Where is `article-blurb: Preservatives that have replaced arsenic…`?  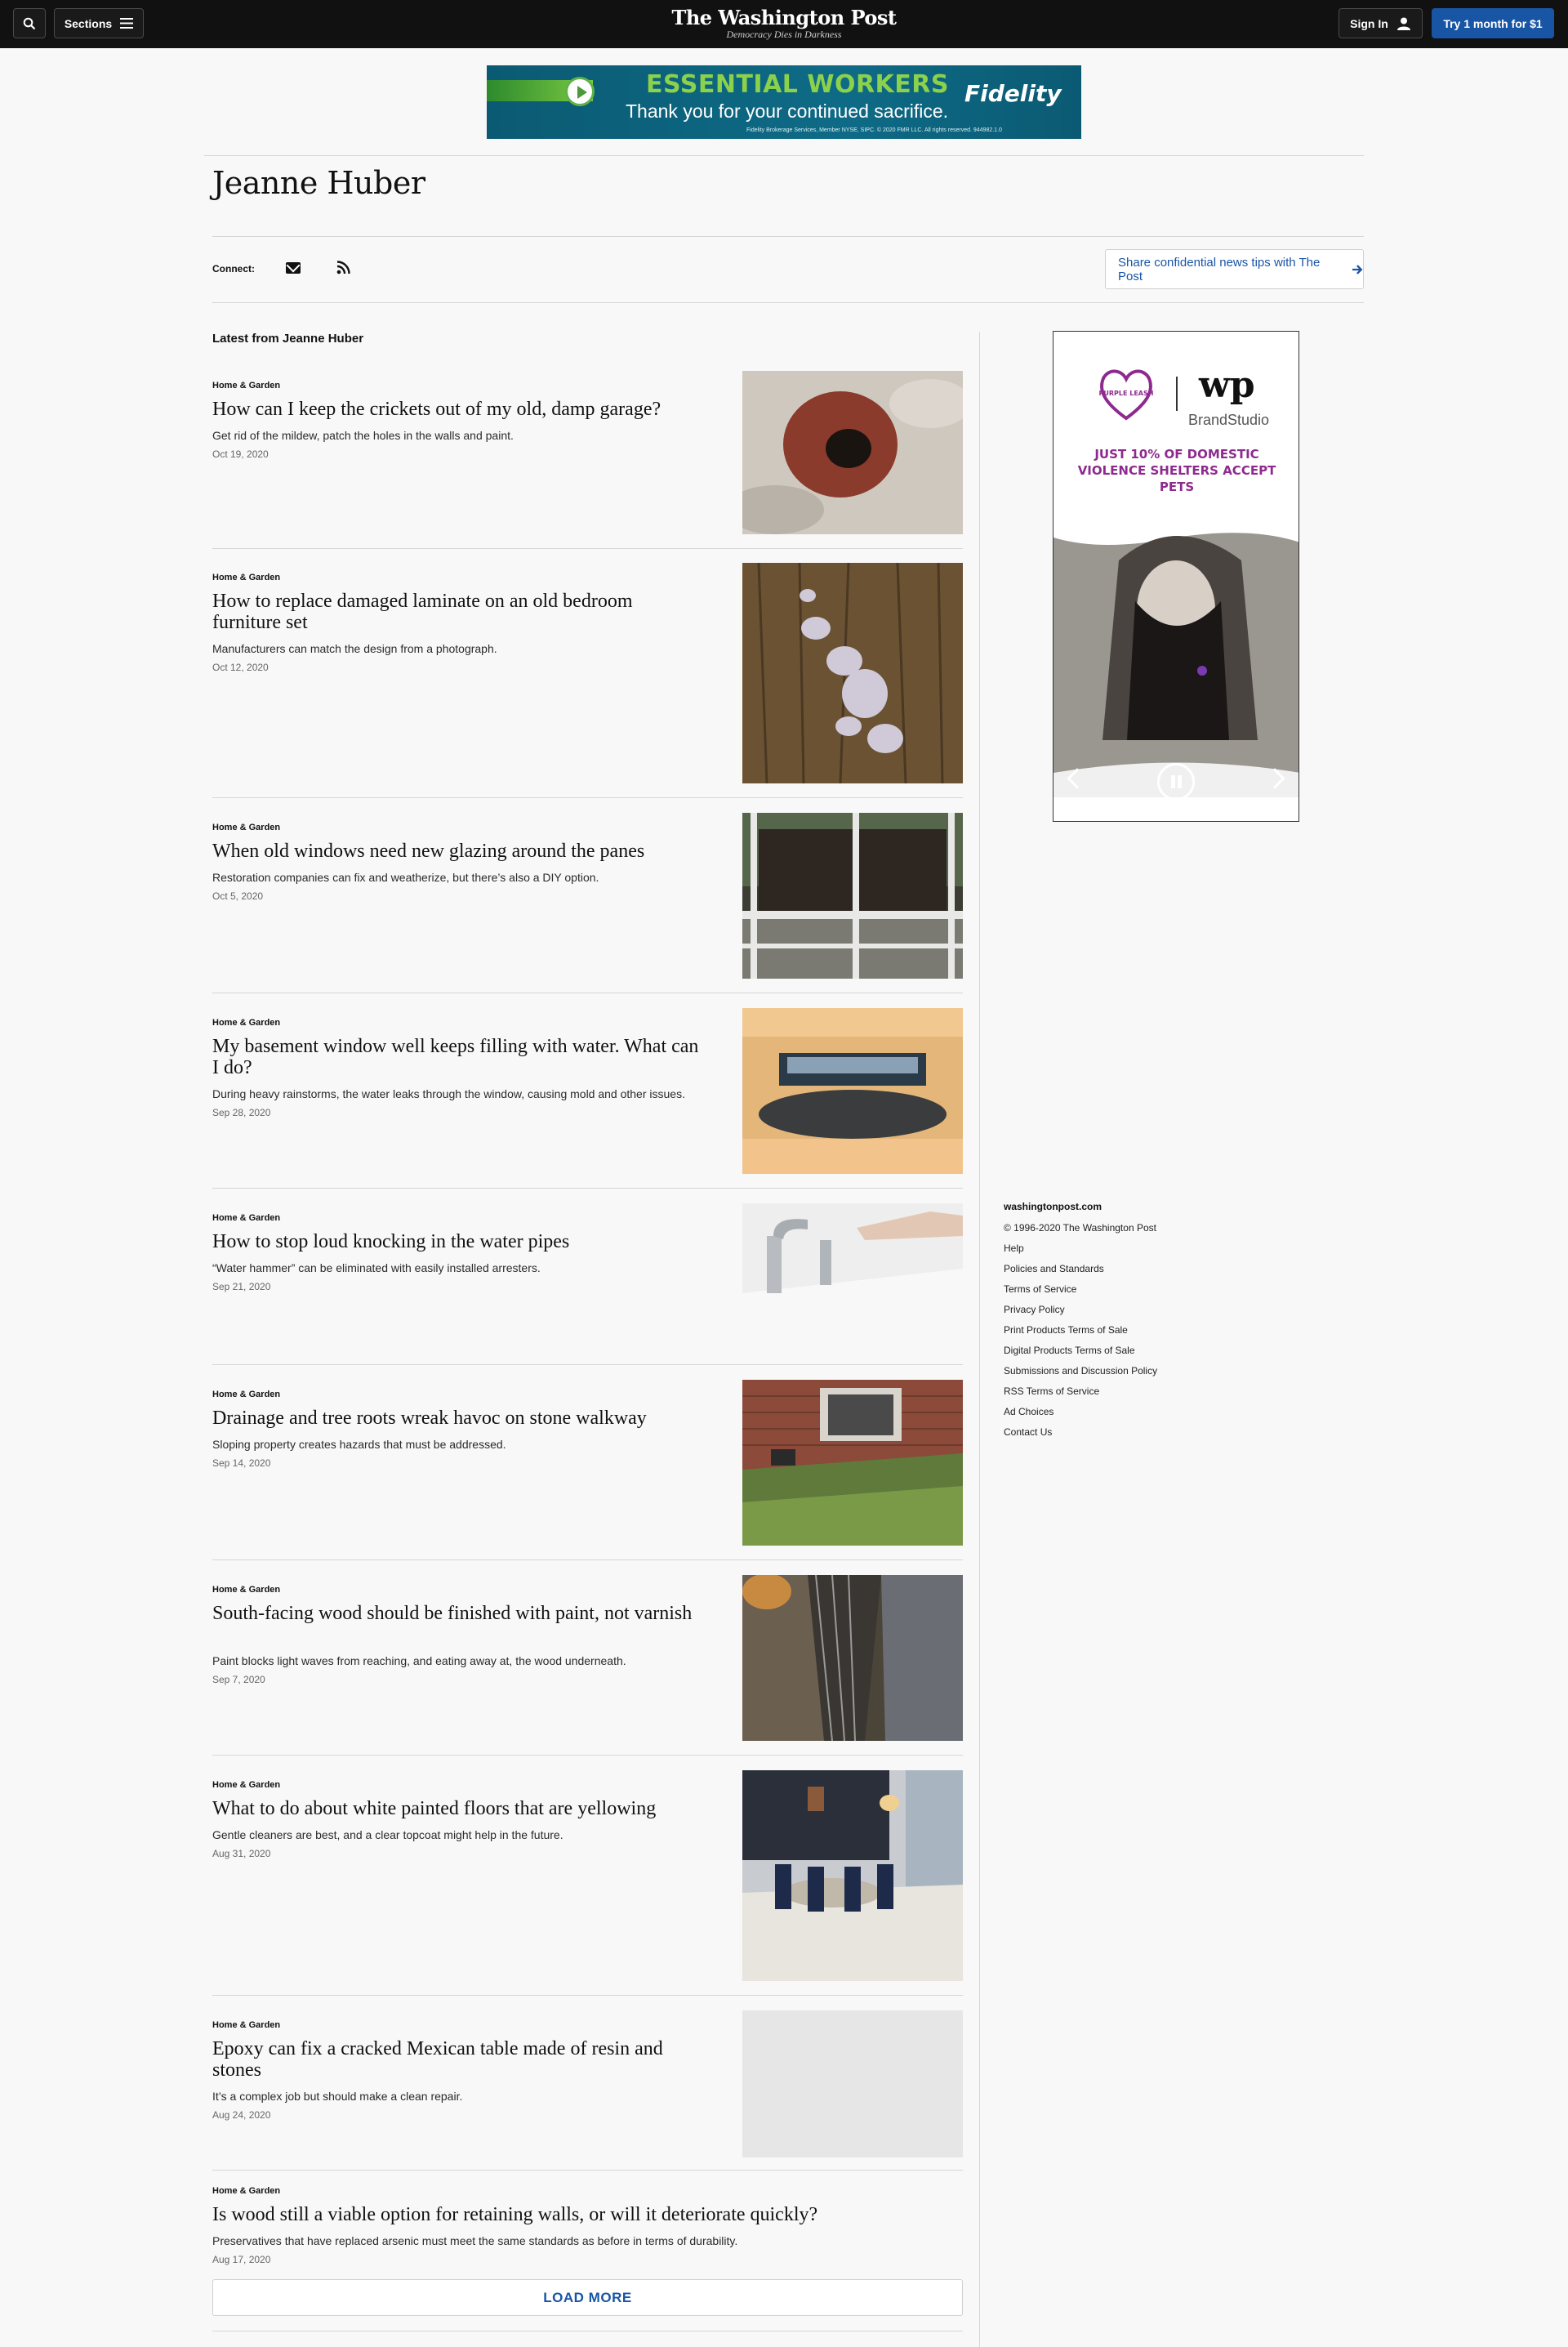 article-blurb: Preservatives that have replaced arsenic… is located at coordinates (475, 2240).